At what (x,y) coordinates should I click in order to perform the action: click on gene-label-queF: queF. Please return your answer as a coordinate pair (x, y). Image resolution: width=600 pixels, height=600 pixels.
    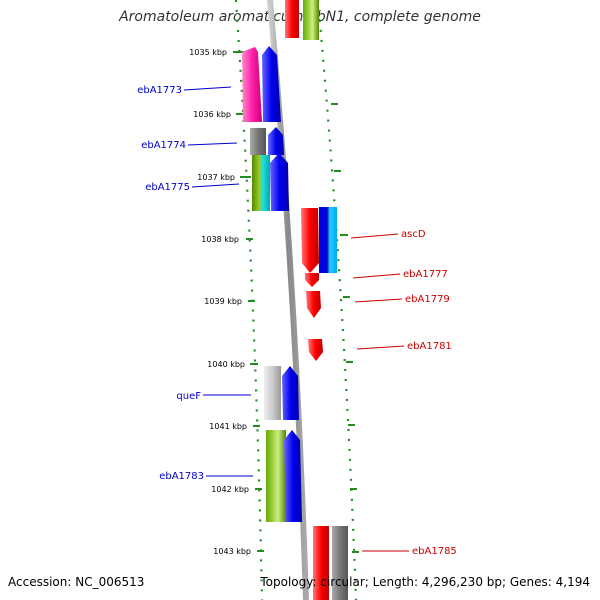
    Looking at the image, I should click on (188, 396).